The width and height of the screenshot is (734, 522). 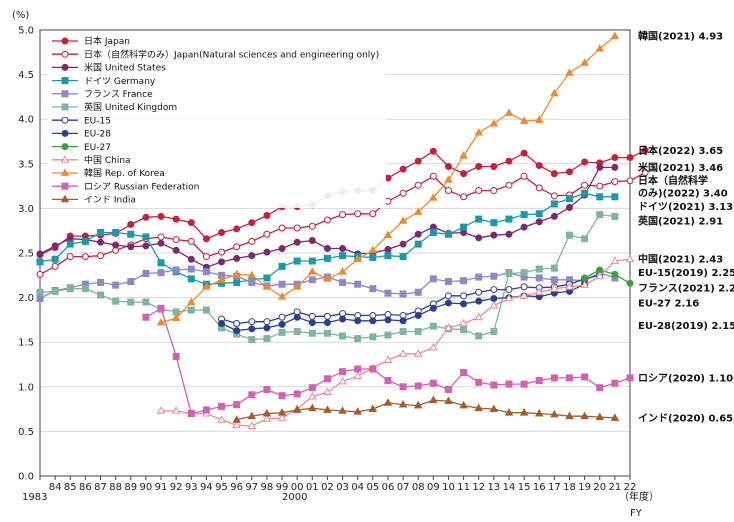 What do you see at coordinates (282, 487) in the screenshot?
I see `x-tick-label: 99` at bounding box center [282, 487].